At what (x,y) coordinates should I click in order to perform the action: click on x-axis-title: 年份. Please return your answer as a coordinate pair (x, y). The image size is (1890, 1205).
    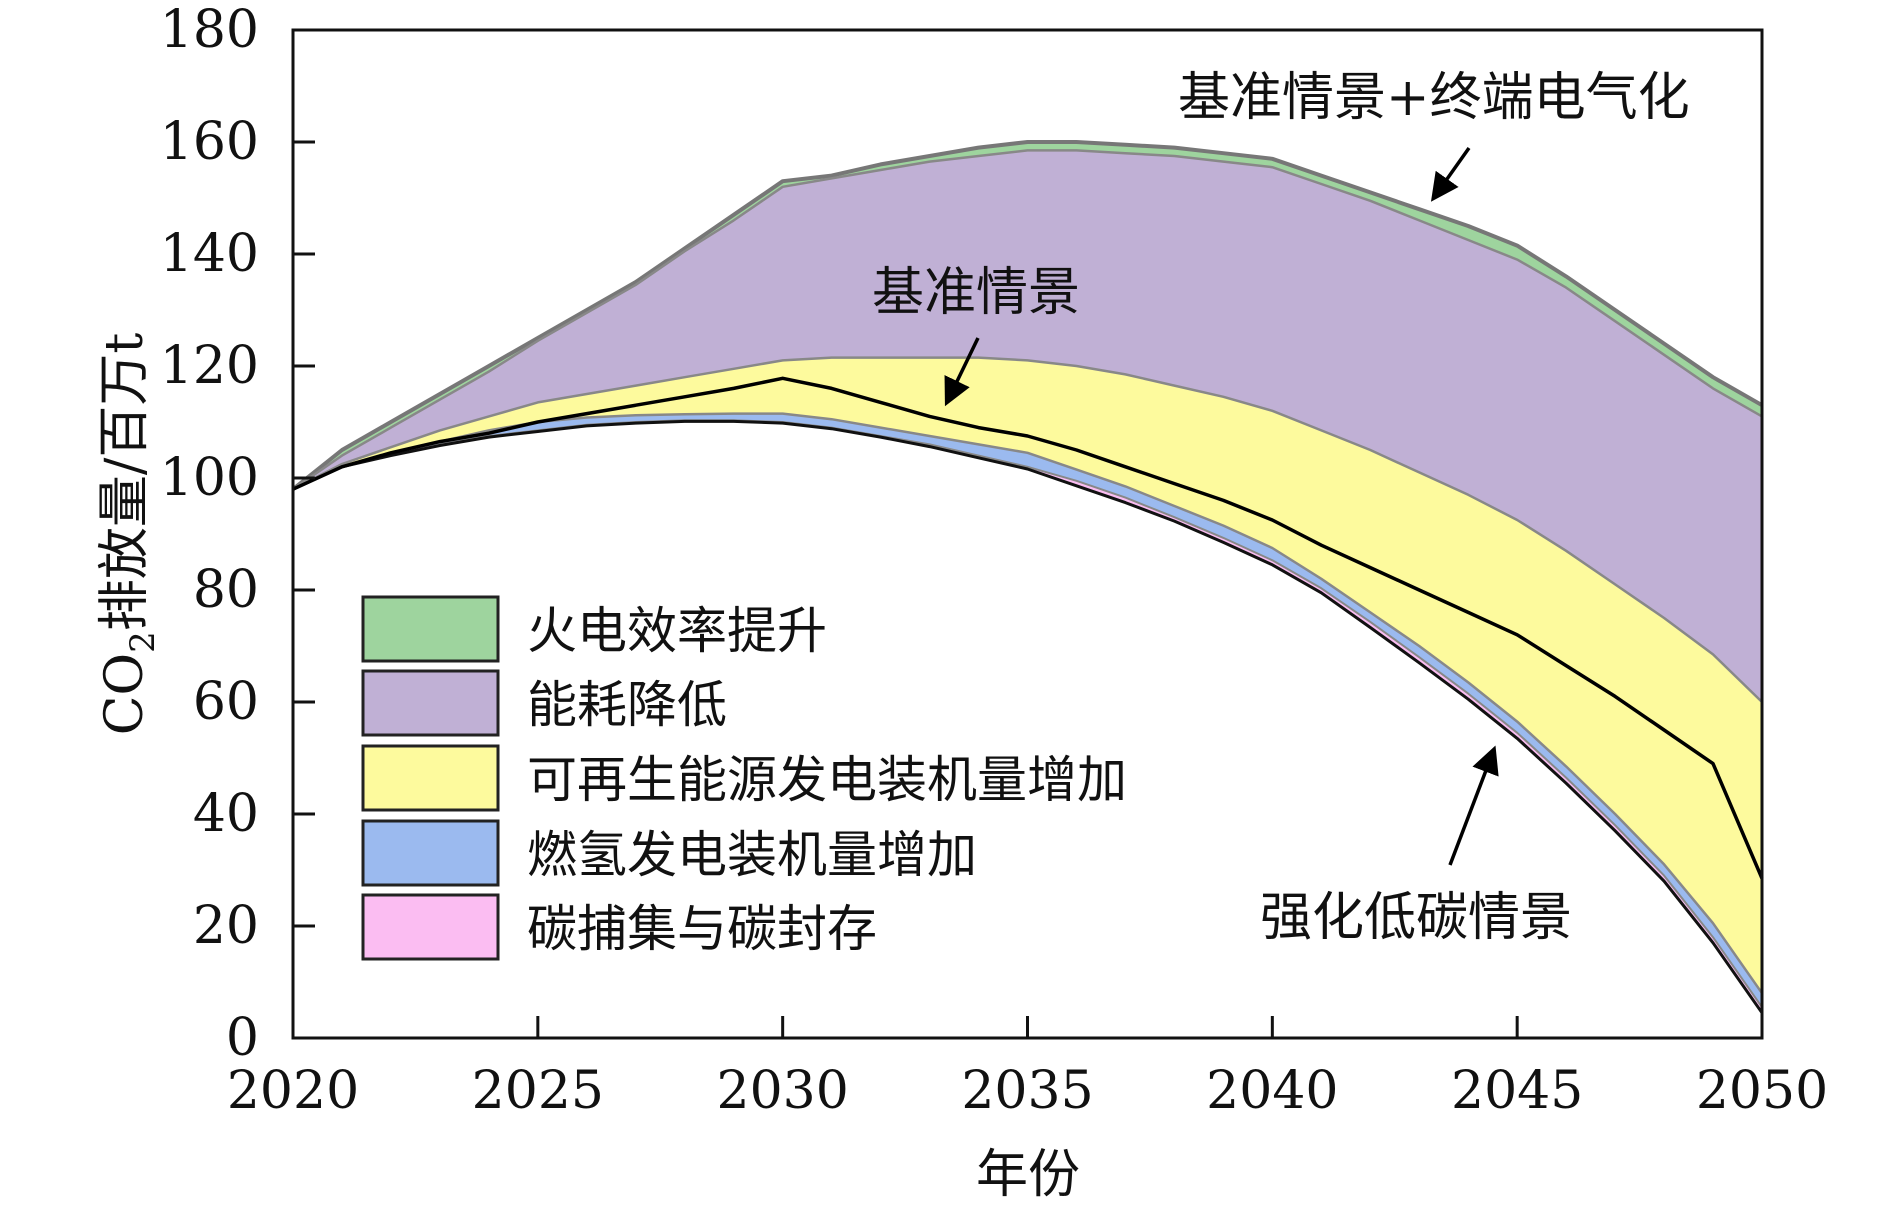
    Looking at the image, I should click on (1028, 1175).